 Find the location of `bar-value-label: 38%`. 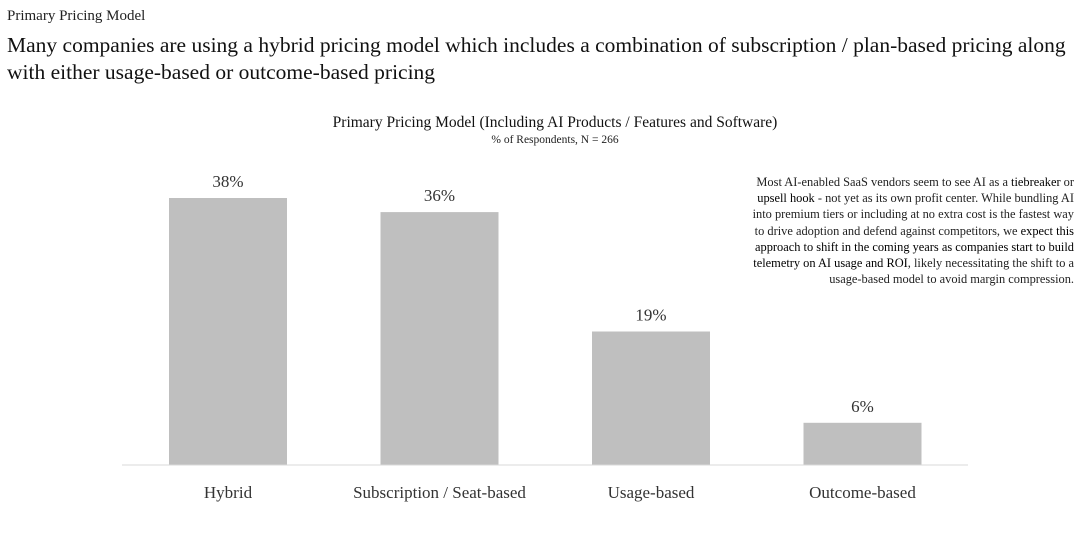

bar-value-label: 38% is located at coordinates (227, 181).